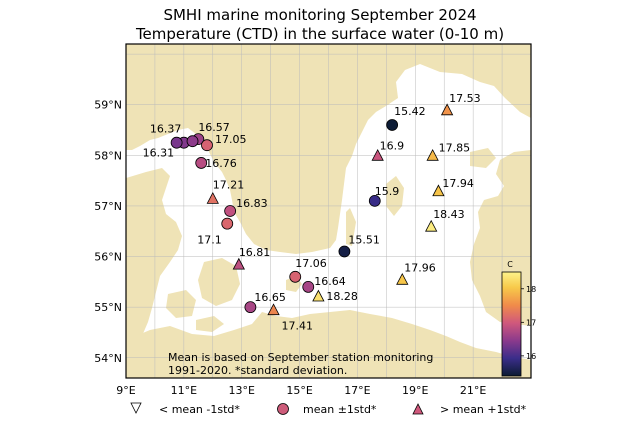 The height and width of the screenshot is (436, 640). Describe the element at coordinates (418, 409) in the screenshot. I see `legend-marker-above` at that location.